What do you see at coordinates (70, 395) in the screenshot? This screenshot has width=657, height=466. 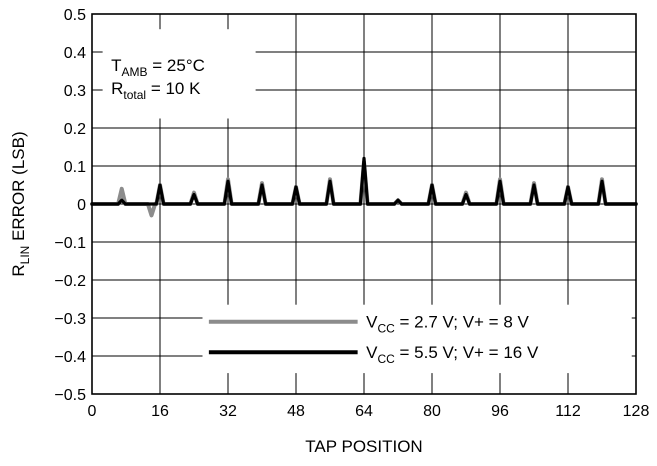 I see `y-tick-label: −0.5` at bounding box center [70, 395].